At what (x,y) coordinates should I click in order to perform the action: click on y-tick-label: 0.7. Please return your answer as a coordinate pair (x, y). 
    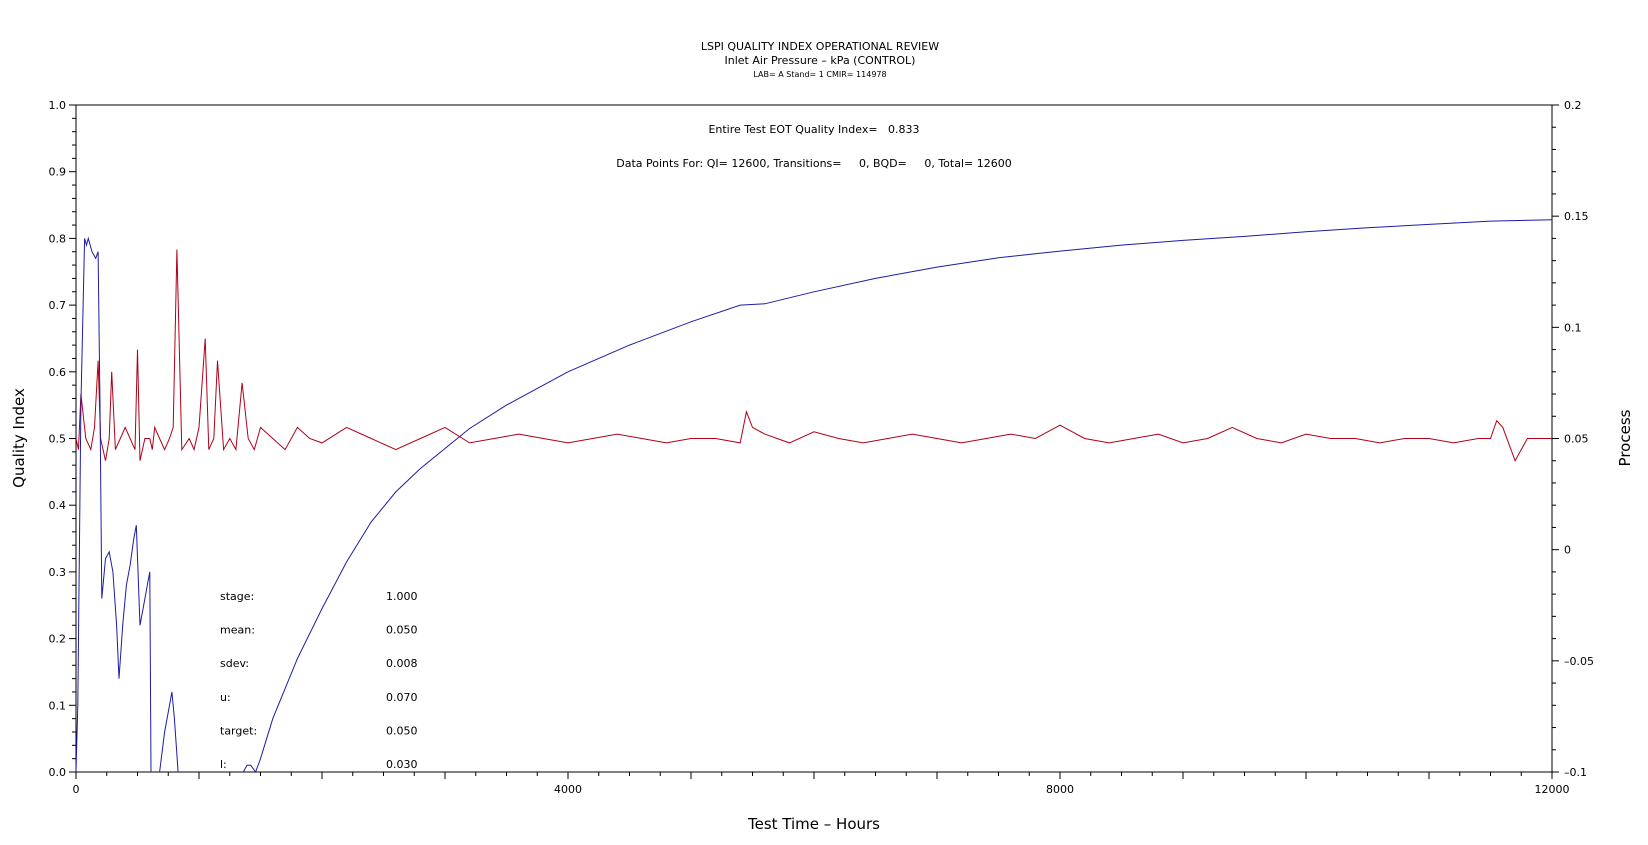
    Looking at the image, I should click on (58, 305).